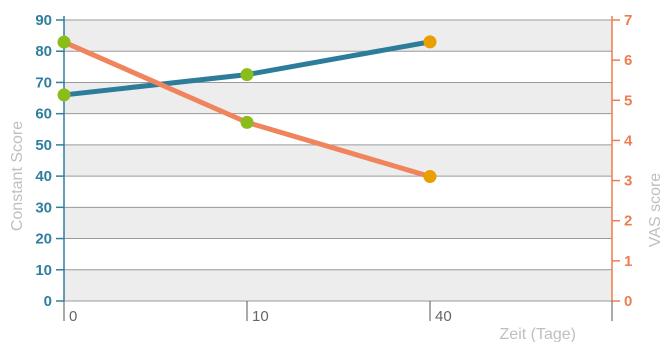 The width and height of the screenshot is (670, 347). Describe the element at coordinates (538, 334) in the screenshot. I see `x-axis-title: Zeit (Tage)` at that location.